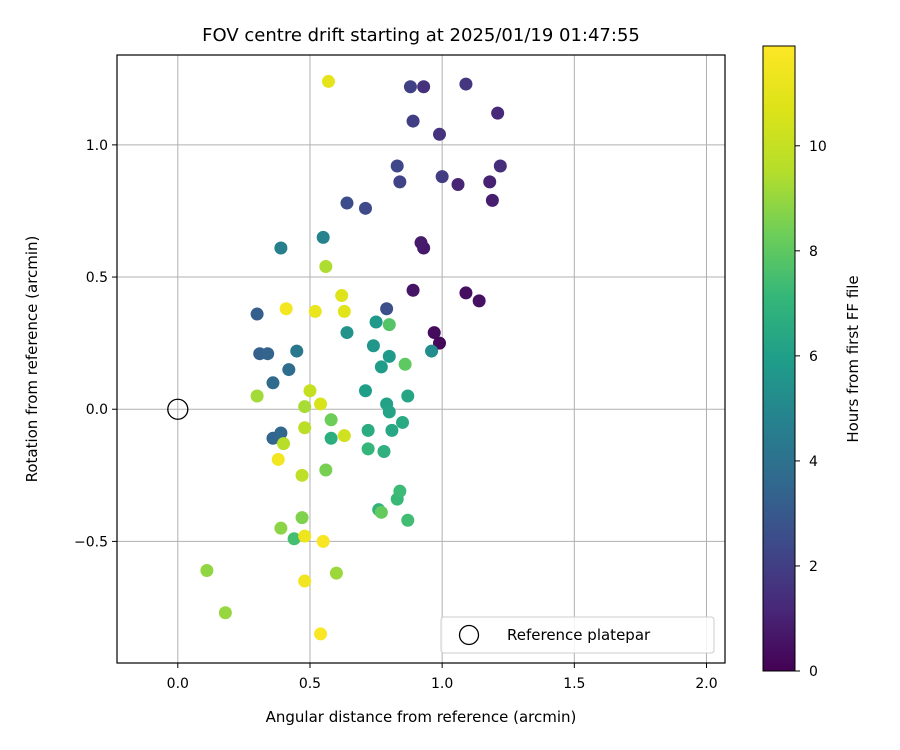 Image resolution: width=900 pixels, height=750 pixels. Describe the element at coordinates (818, 147) in the screenshot. I see `colorbar-tick-label: 10` at that location.